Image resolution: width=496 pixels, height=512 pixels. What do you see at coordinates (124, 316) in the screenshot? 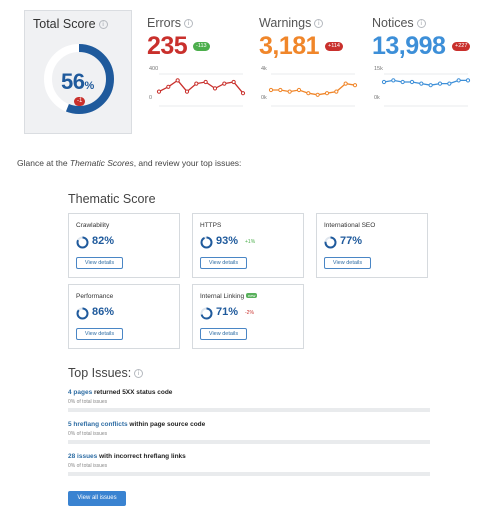
I see `thematic-card-performance: Performance 86% View details` at bounding box center [124, 316].